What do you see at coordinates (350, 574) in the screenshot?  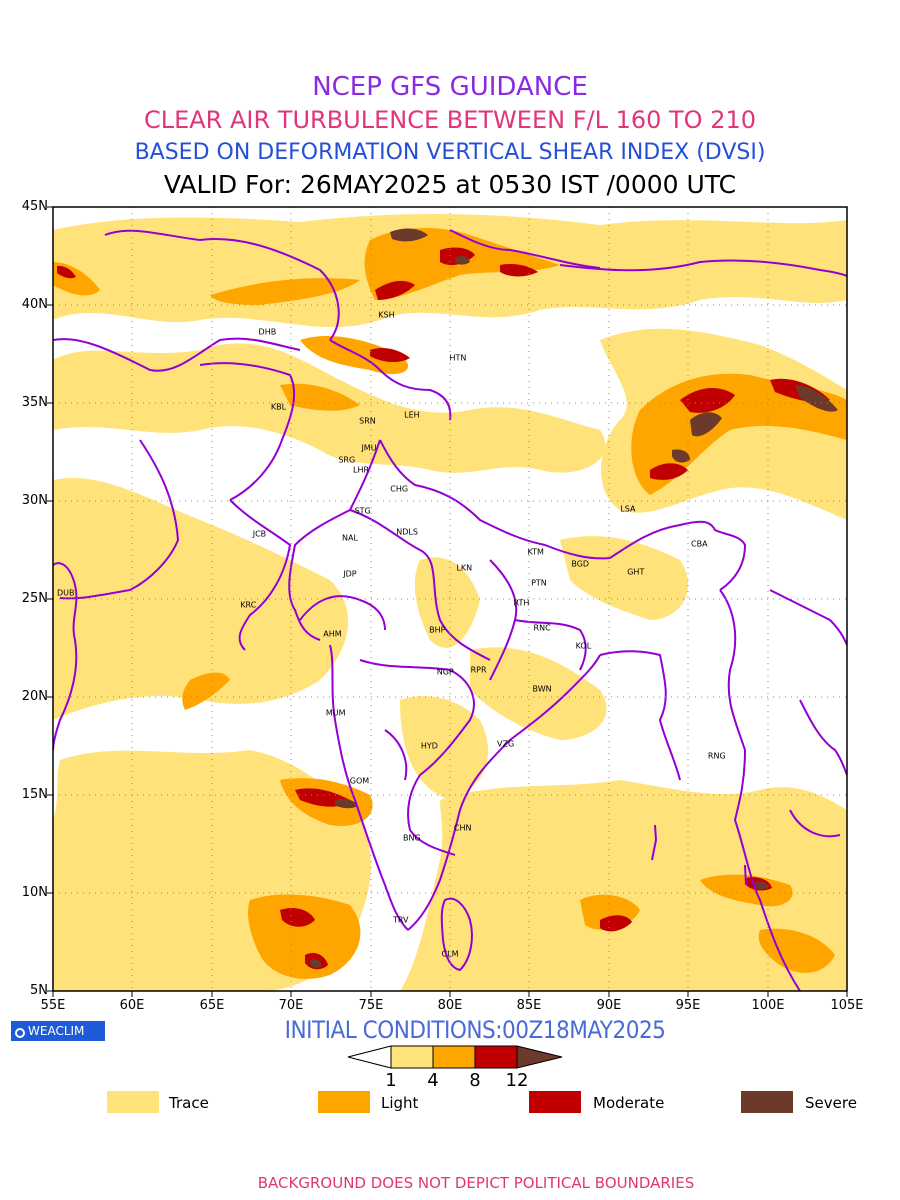 I see `station-label: JDP` at bounding box center [350, 574].